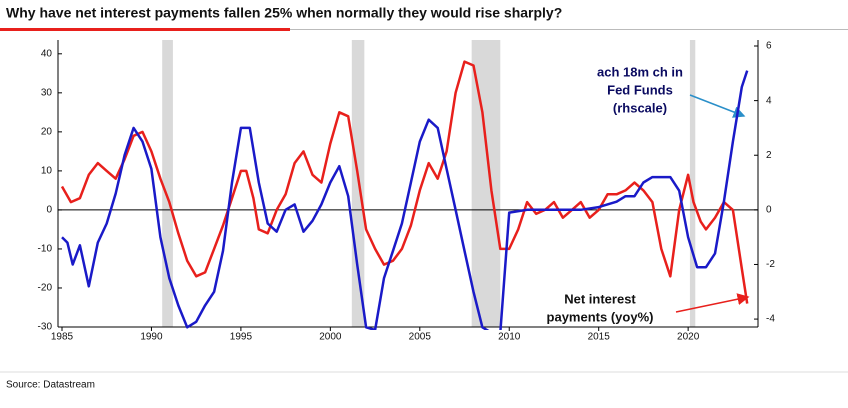 This screenshot has height=408, width=848. What do you see at coordinates (640, 89) in the screenshot?
I see `annotation: Fed Funds` at bounding box center [640, 89].